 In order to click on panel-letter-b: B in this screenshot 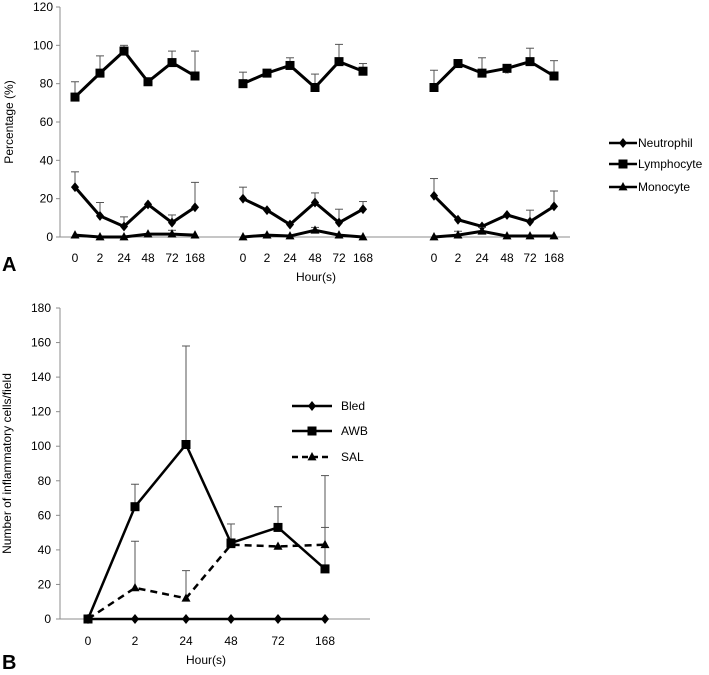, I will do `click(9, 663)`.